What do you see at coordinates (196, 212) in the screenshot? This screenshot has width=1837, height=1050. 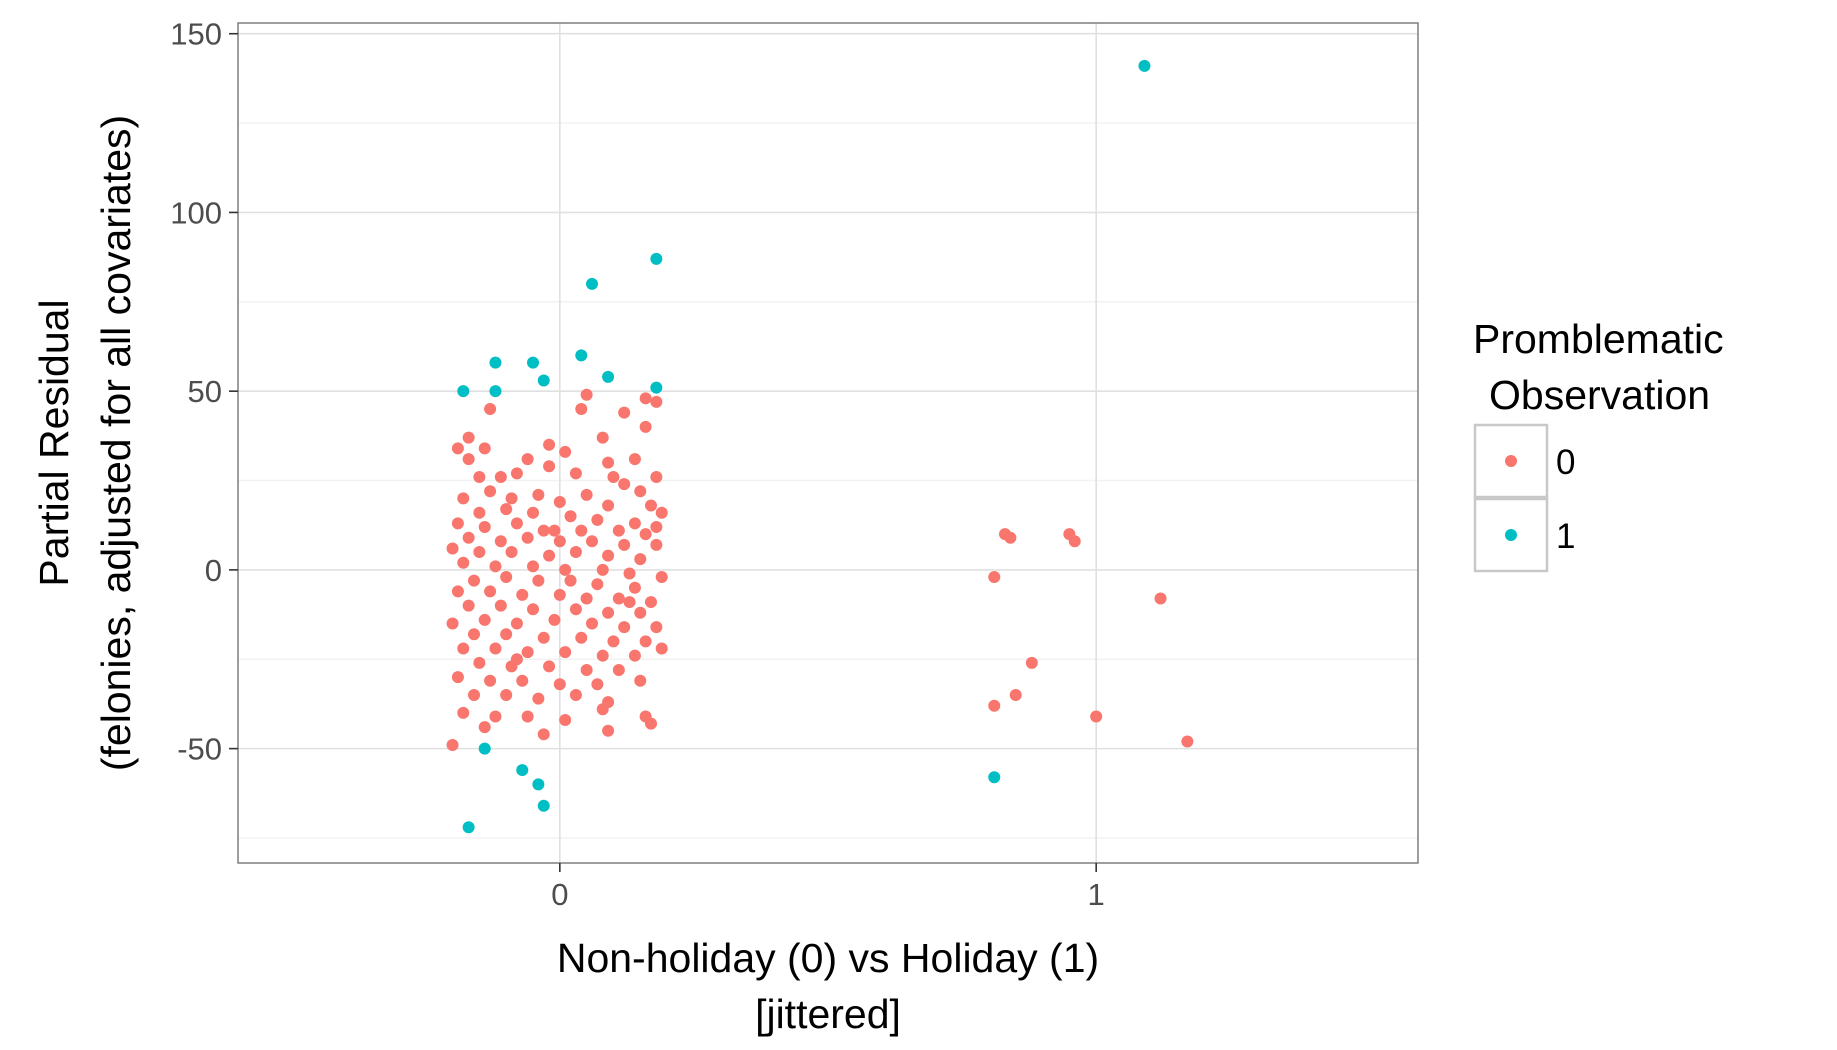 I see `y-tick-label-3: 100` at bounding box center [196, 212].